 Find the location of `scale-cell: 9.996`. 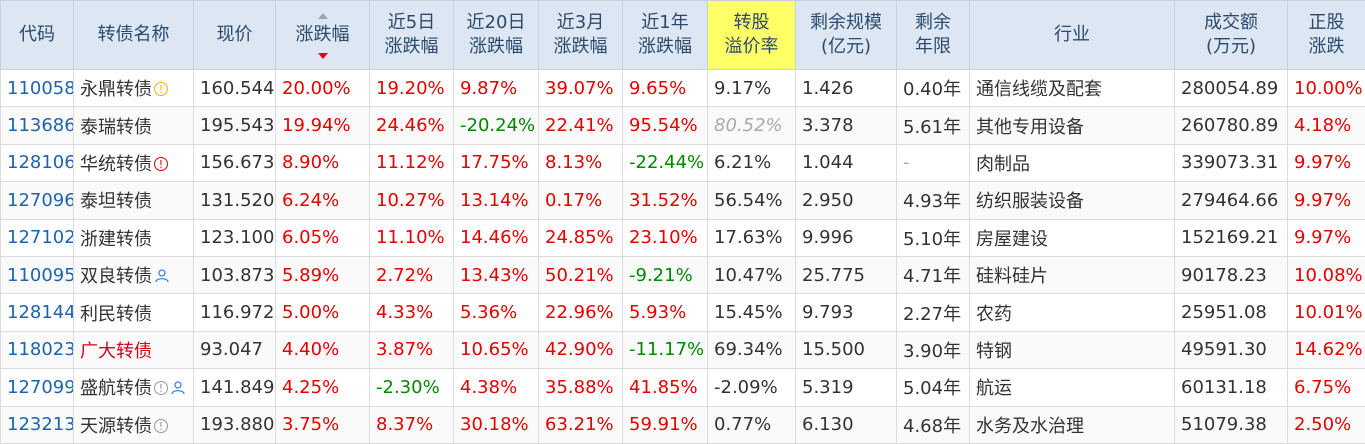

scale-cell: 9.996 is located at coordinates (846, 237).